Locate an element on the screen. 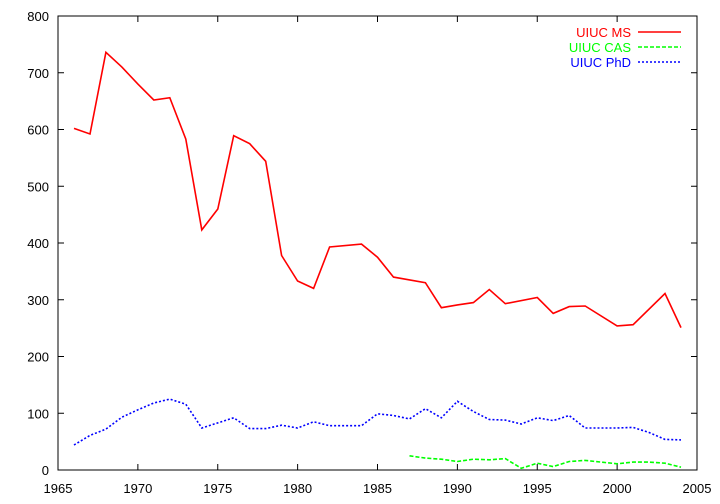 The image size is (720, 504). y-tick-label: 600 is located at coordinates (38, 130).